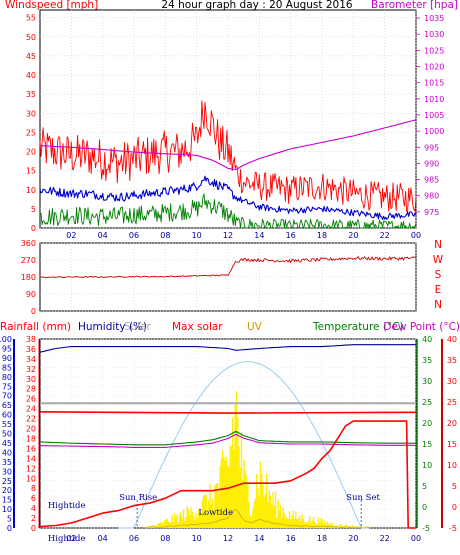  What do you see at coordinates (427, 381) in the screenshot?
I see `temperature-tick-label: 30` at bounding box center [427, 381].